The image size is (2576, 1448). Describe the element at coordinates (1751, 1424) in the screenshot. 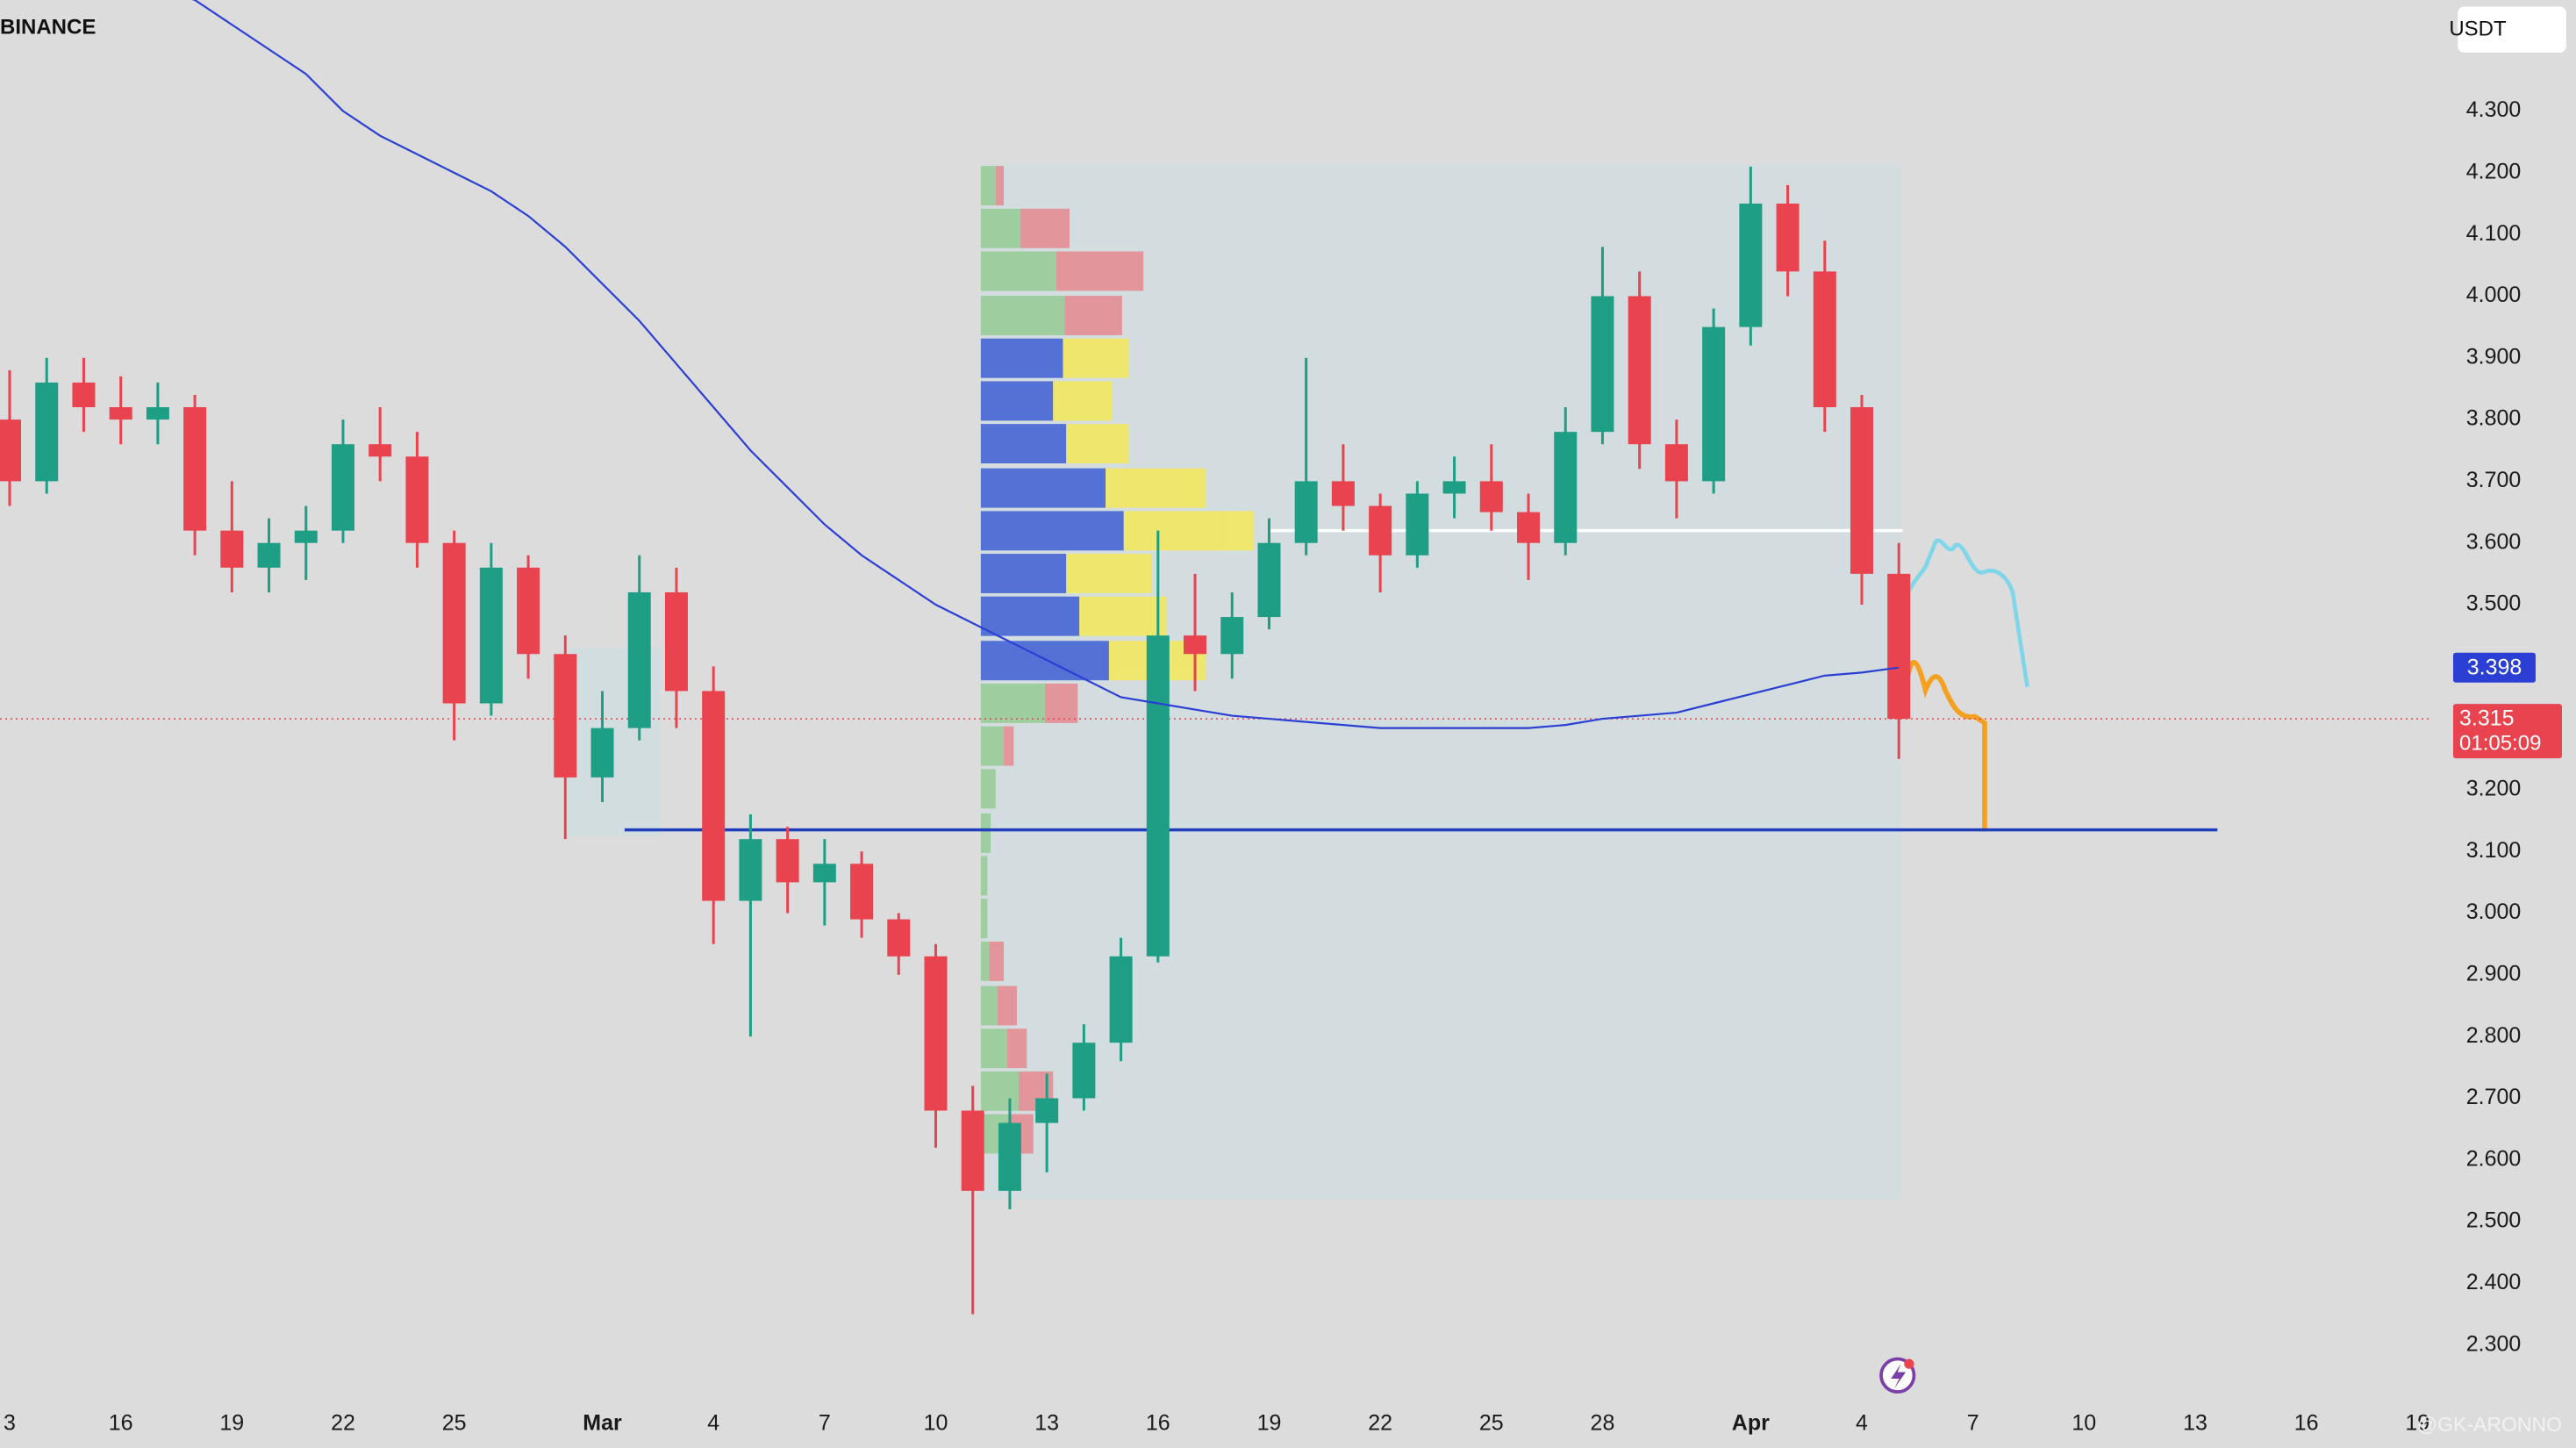

I see `x-tick-label: Apr` at that location.